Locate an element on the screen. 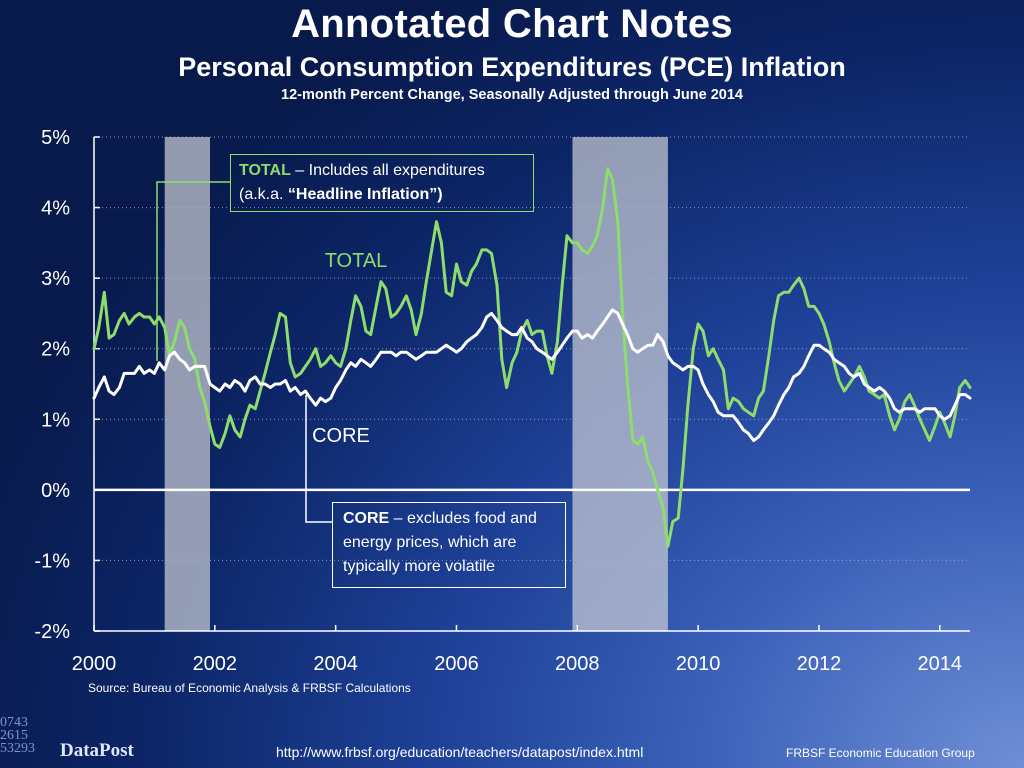 The width and height of the screenshot is (1024, 768). series-labels: TOTAL CORE is located at coordinates (349, 348).